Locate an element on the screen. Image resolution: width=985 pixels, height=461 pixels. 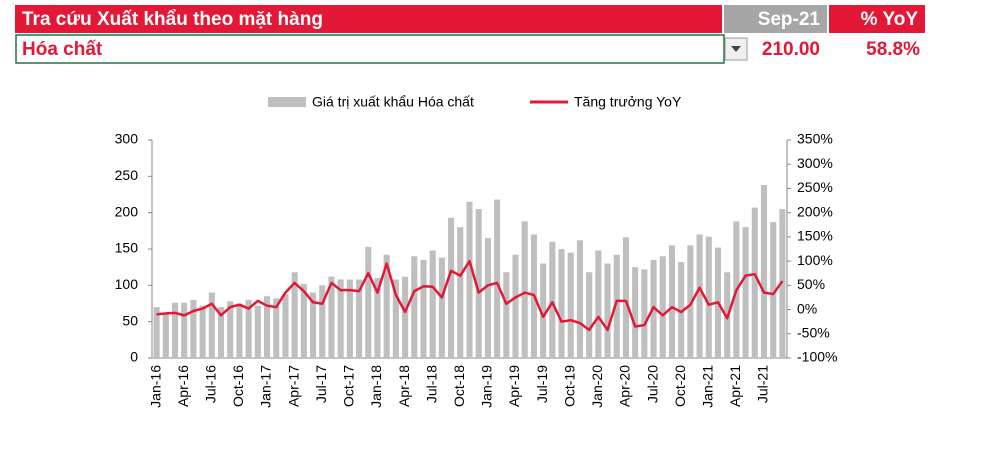
y2-tick-label: 50% is located at coordinates (811, 284).